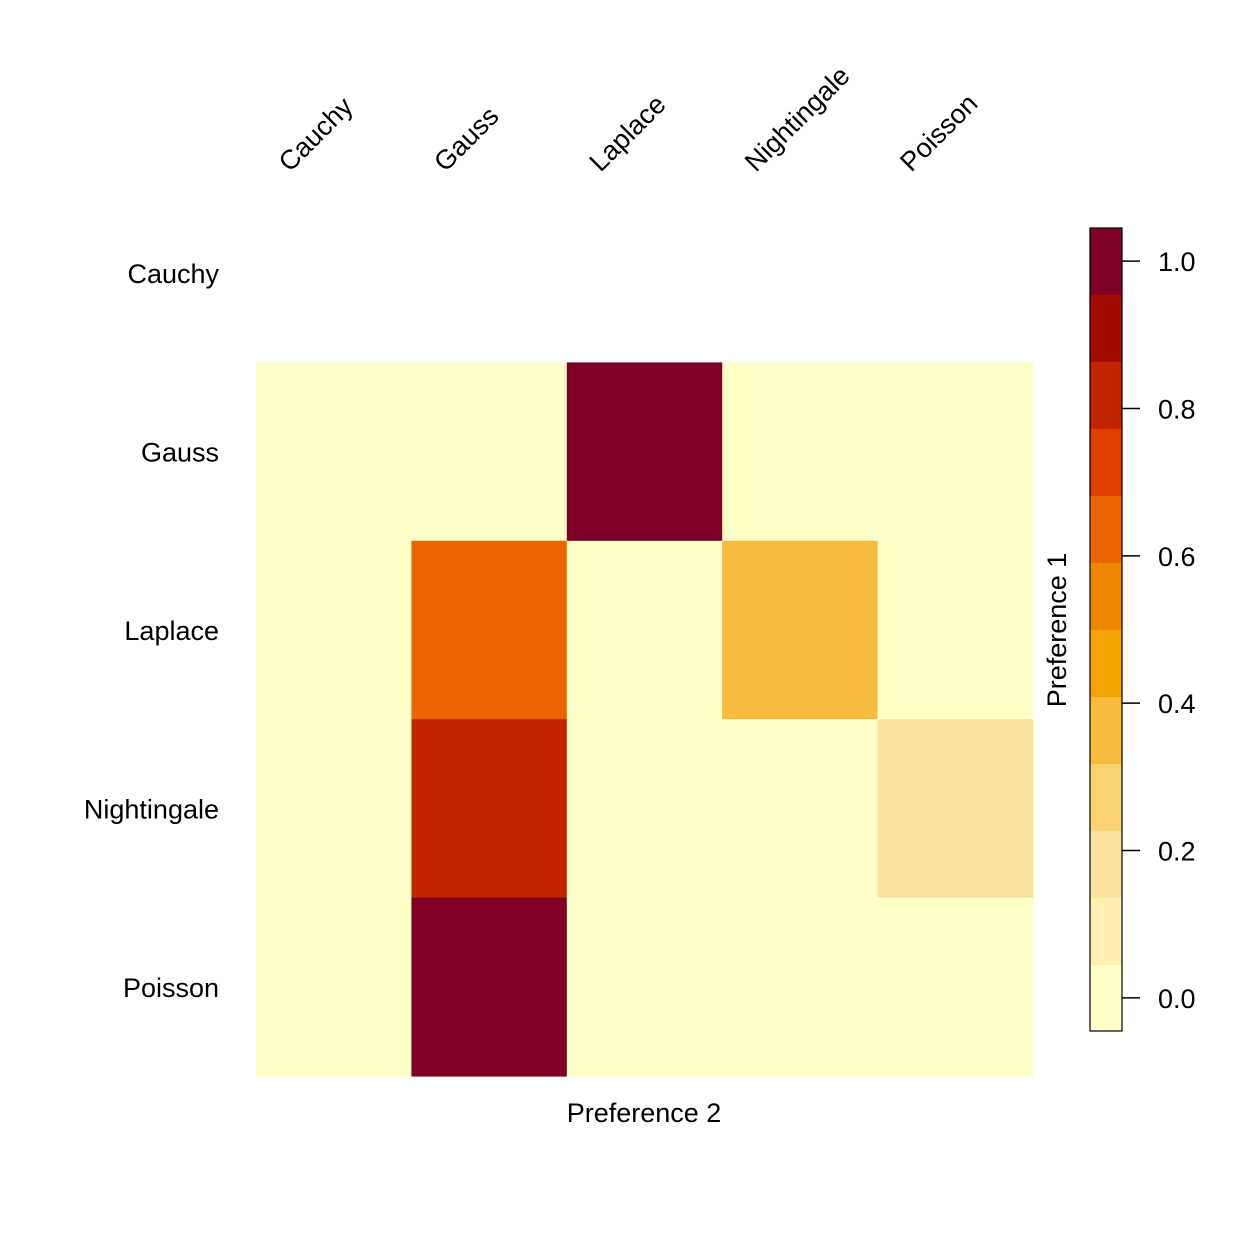 The width and height of the screenshot is (1260, 1260). I want to click on row-labels: Cauchy Gauss Laplace Nightingale Poisson, so click(152, 631).